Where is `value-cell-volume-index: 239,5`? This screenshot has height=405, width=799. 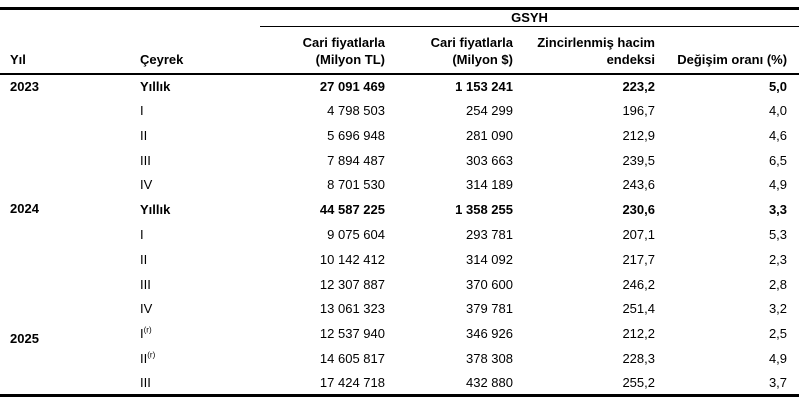
value-cell-volume-index: 239,5 is located at coordinates (638, 160).